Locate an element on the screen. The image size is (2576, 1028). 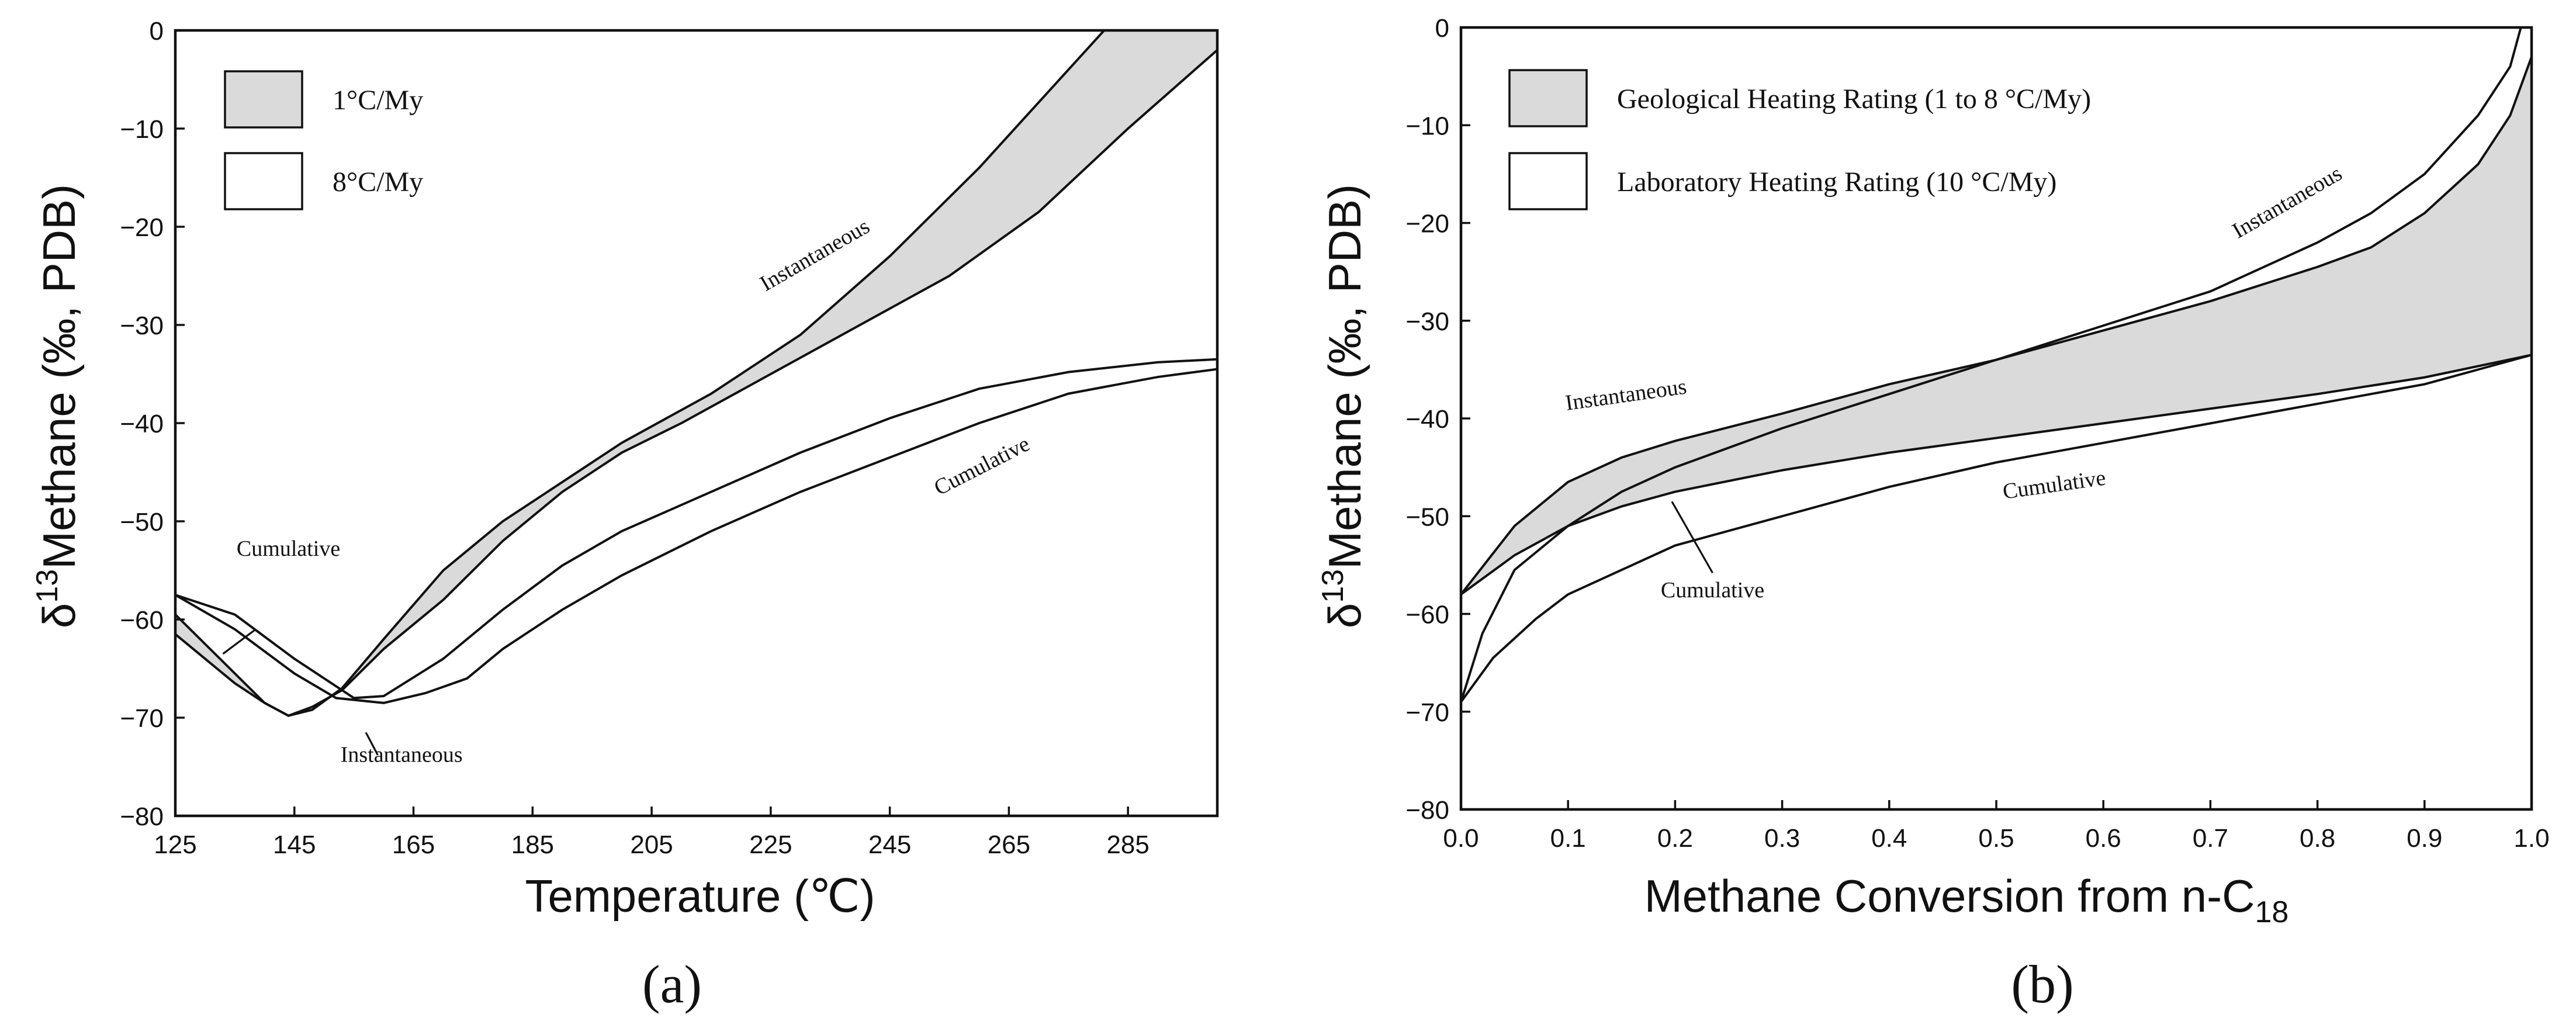
panel-b-x-tick-label: 0.3 is located at coordinates (1782, 838).